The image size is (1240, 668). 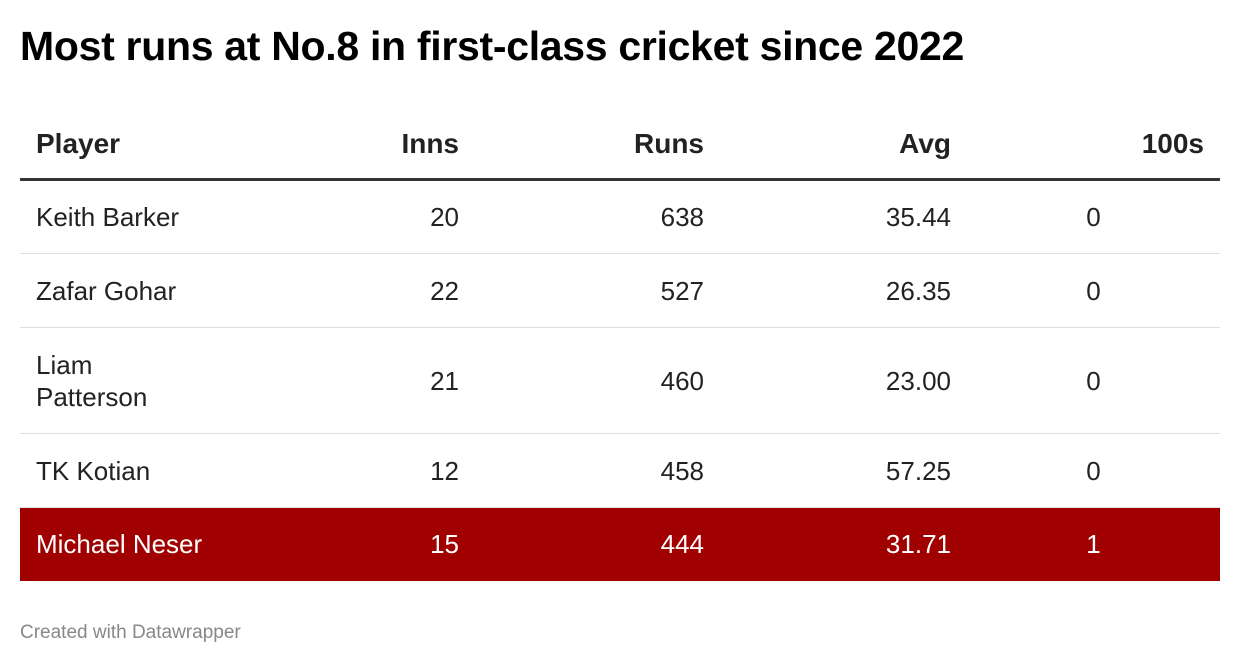 I want to click on avg-cell: 26.35, so click(x=843, y=290).